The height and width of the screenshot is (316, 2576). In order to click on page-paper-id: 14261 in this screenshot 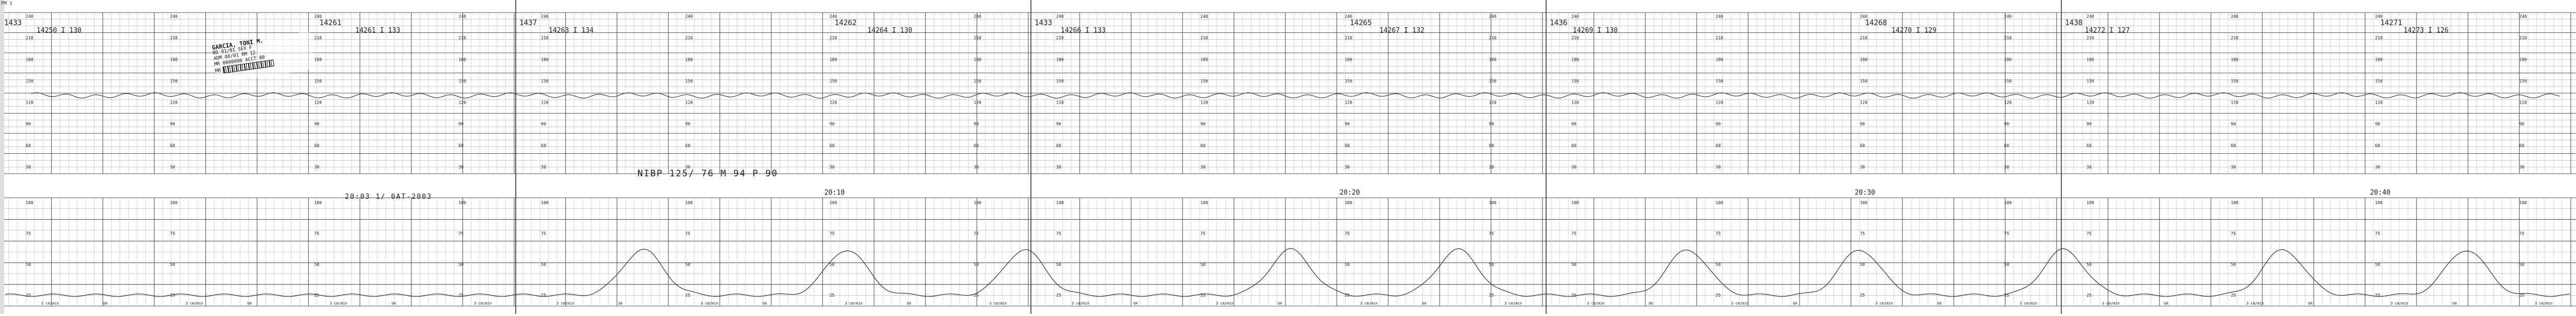, I will do `click(330, 23)`.